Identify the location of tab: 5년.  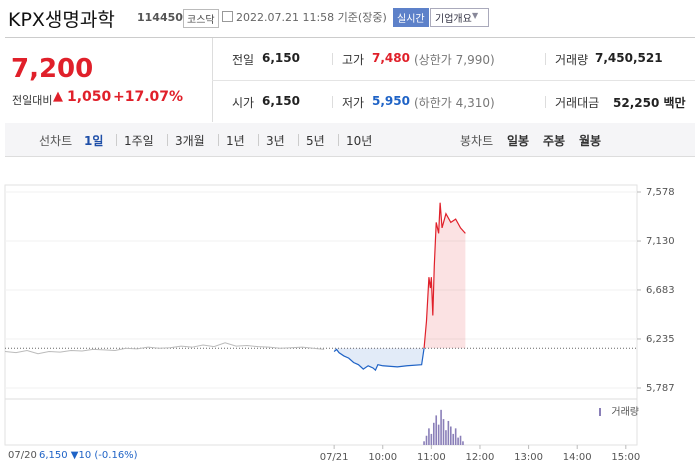
(315, 141).